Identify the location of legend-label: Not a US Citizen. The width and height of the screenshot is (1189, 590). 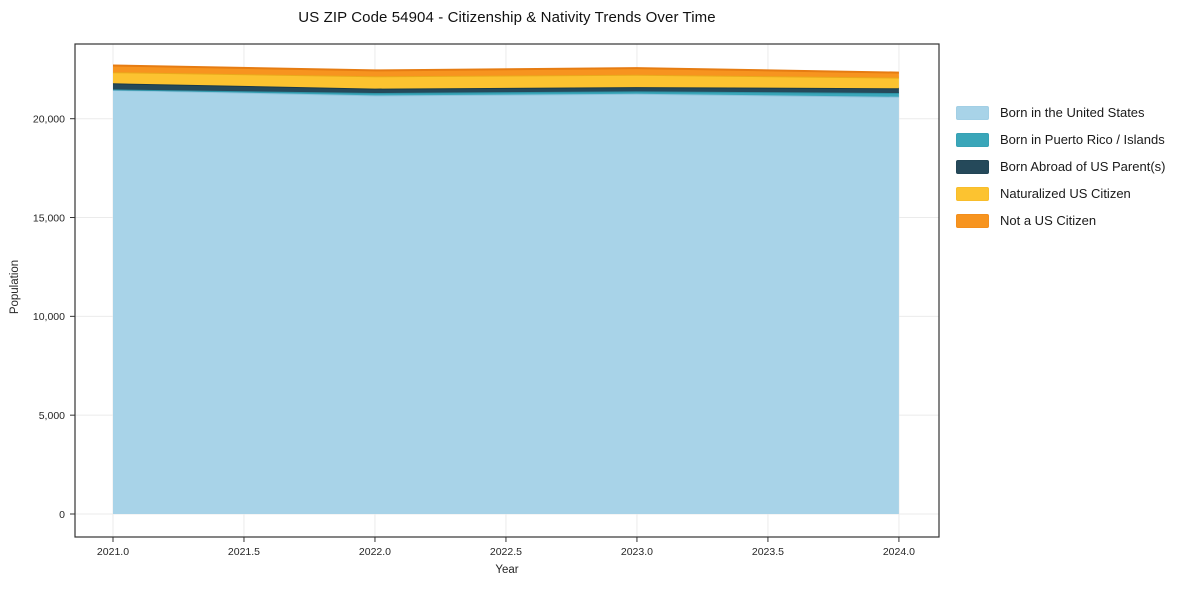
(1048, 220).